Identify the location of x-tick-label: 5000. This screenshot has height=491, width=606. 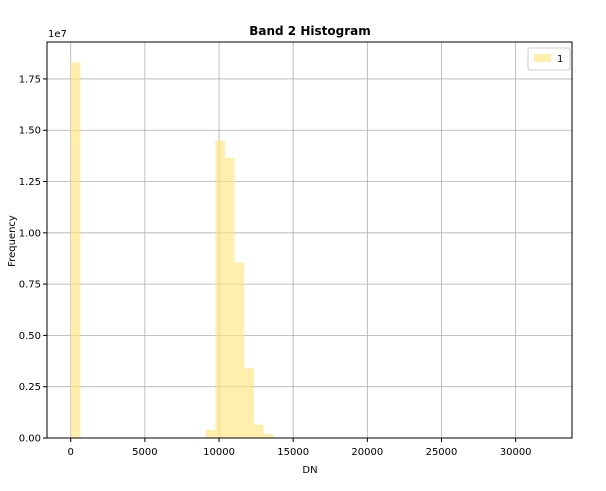
(144, 452).